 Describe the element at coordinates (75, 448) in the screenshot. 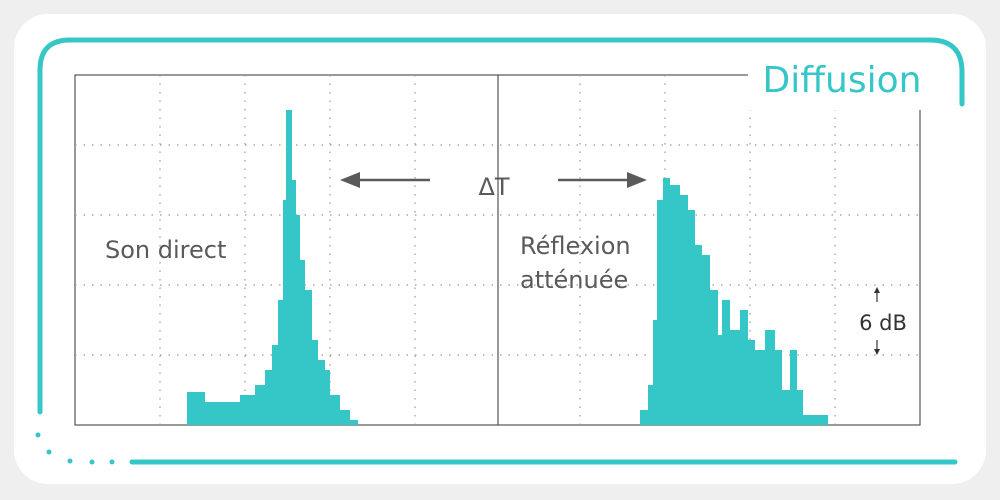

I see `frame-dots` at that location.